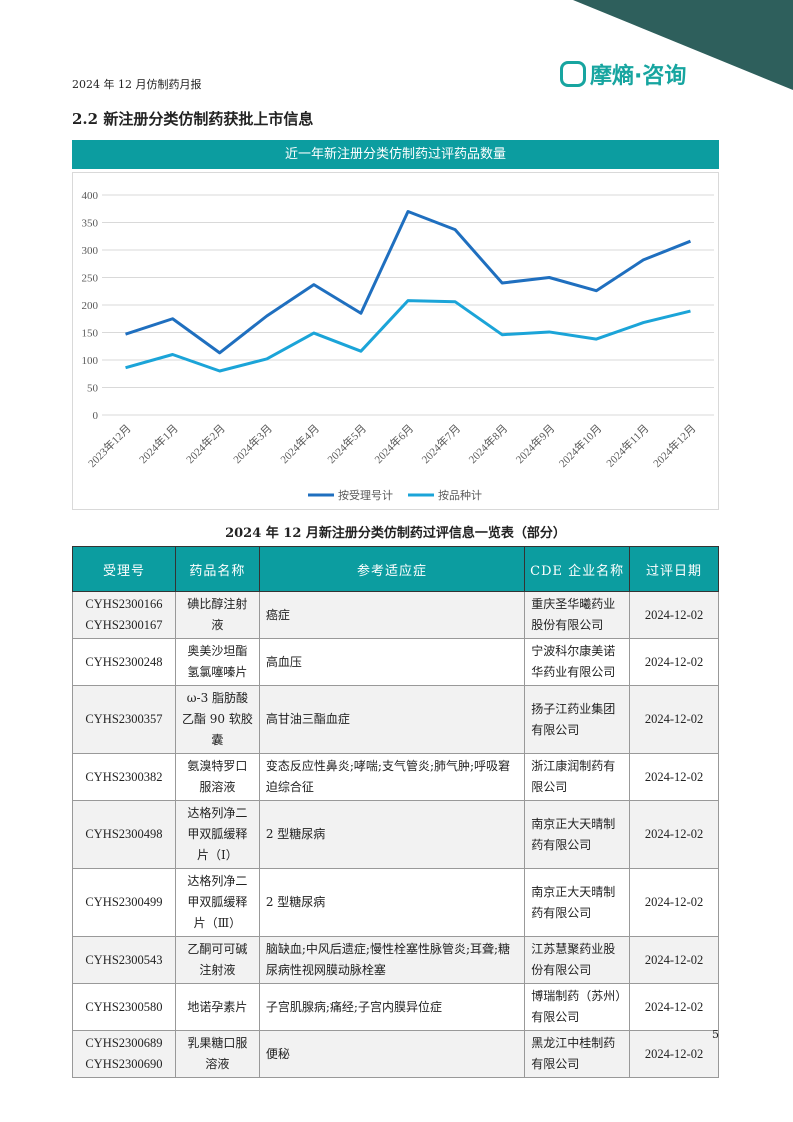  Describe the element at coordinates (346, 443) in the screenshot. I see `x-tick-label: 2024年5月` at that location.